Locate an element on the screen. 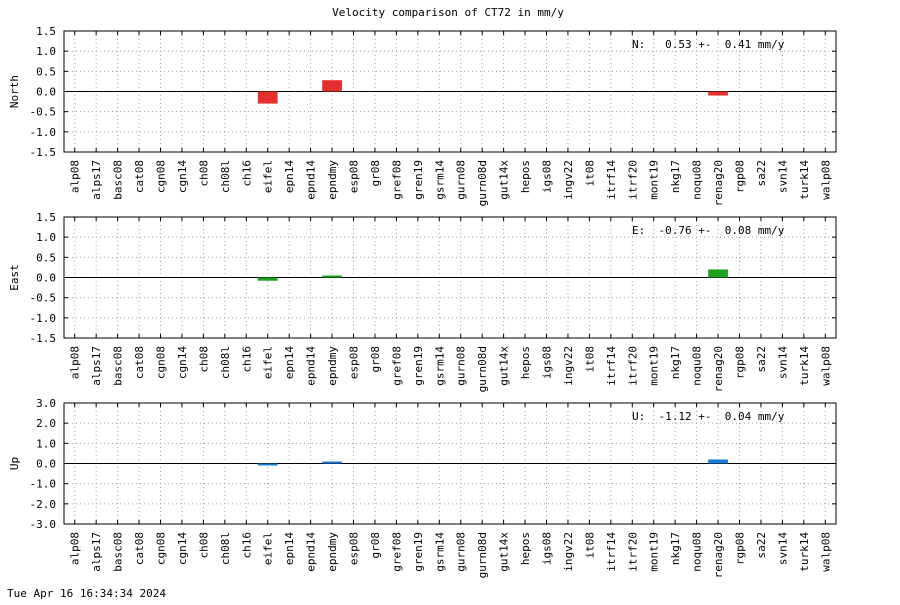 This screenshot has height=605, width=900. y-axis-label: Up is located at coordinates (14, 463).